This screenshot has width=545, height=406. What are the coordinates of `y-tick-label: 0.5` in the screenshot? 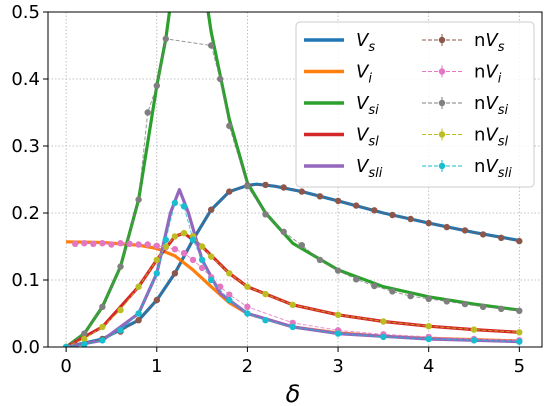 It's located at (25, 12).